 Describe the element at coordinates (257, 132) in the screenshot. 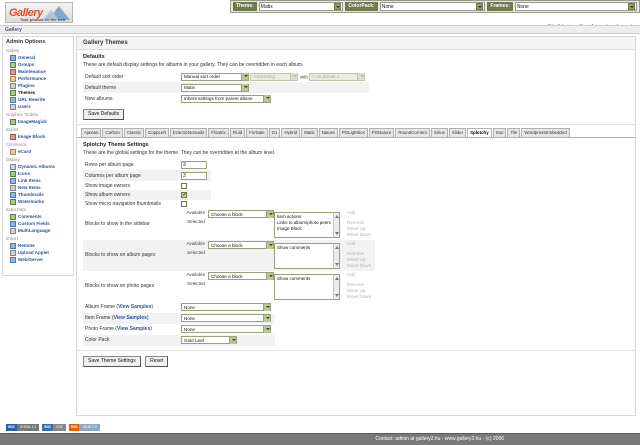

I see `tab-forsale: ForSale` at that location.